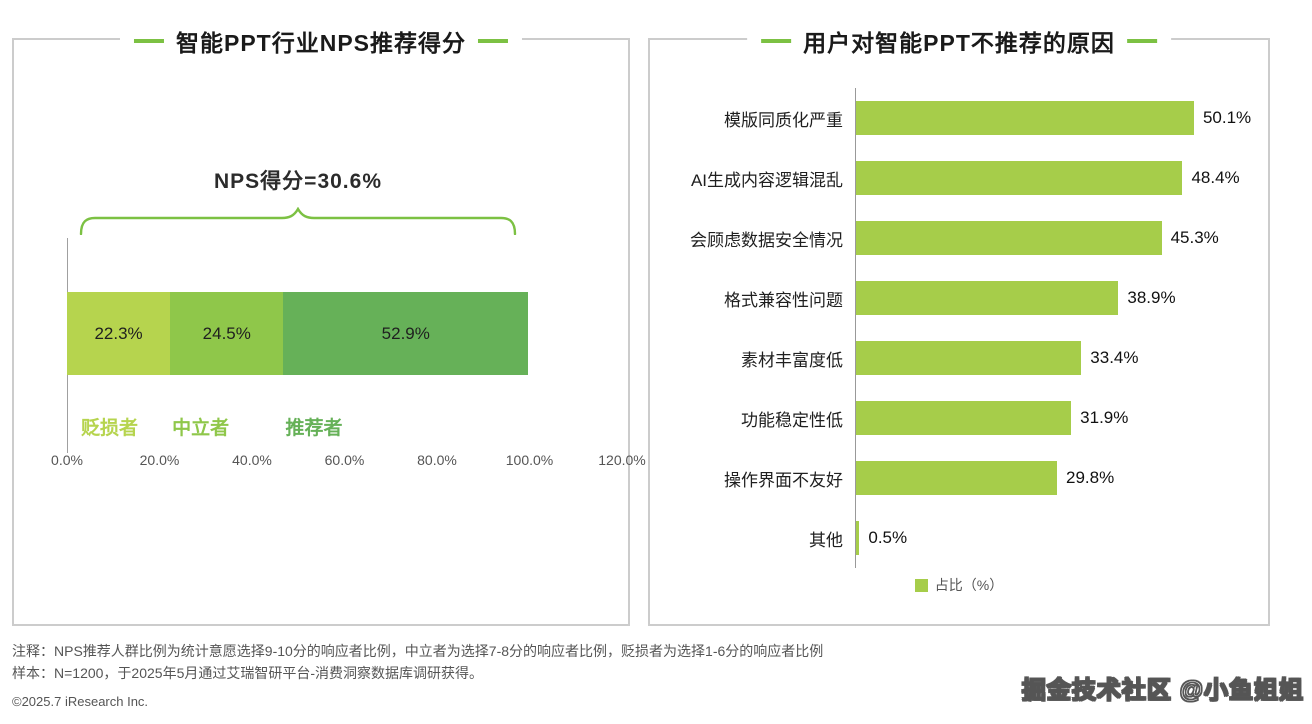 This screenshot has height=724, width=1312. I want to click on x-axis-tick: 40.0%, so click(252, 460).